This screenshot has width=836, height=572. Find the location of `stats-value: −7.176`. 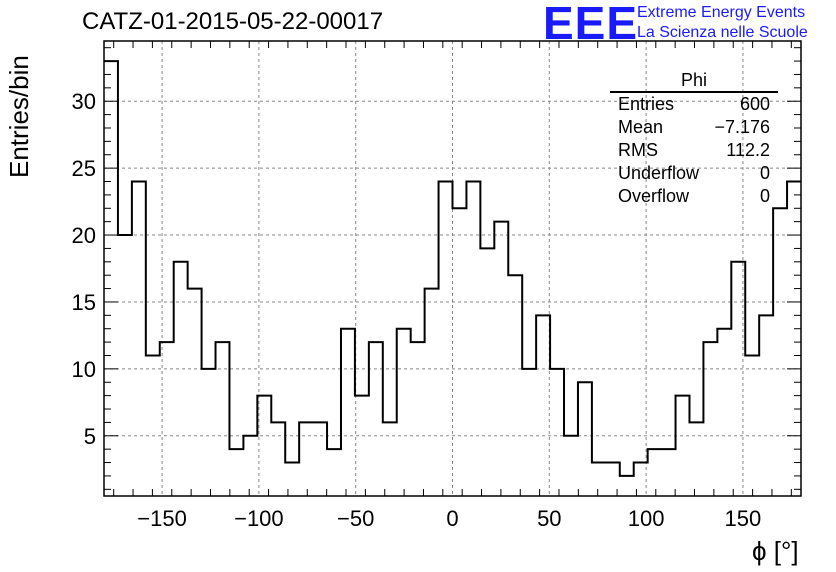

stats-value: −7.176 is located at coordinates (742, 127).